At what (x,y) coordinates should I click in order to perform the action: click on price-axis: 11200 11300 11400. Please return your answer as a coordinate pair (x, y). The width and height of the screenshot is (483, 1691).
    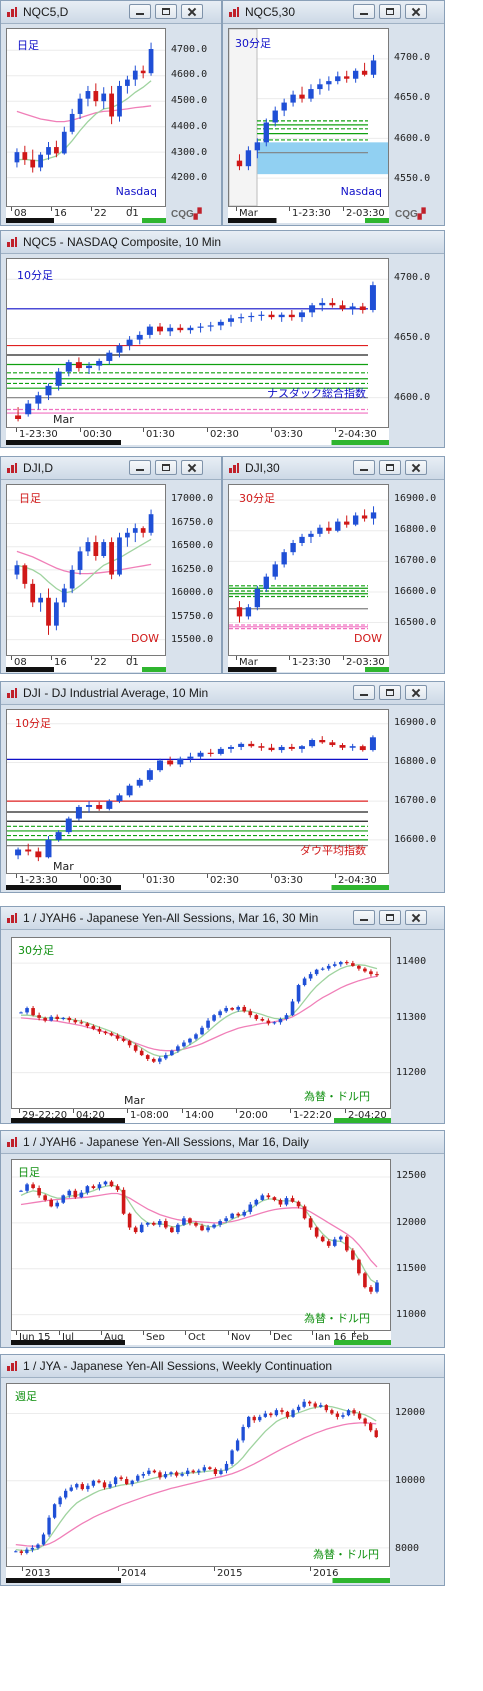
    Looking at the image, I should click on (418, 1023).